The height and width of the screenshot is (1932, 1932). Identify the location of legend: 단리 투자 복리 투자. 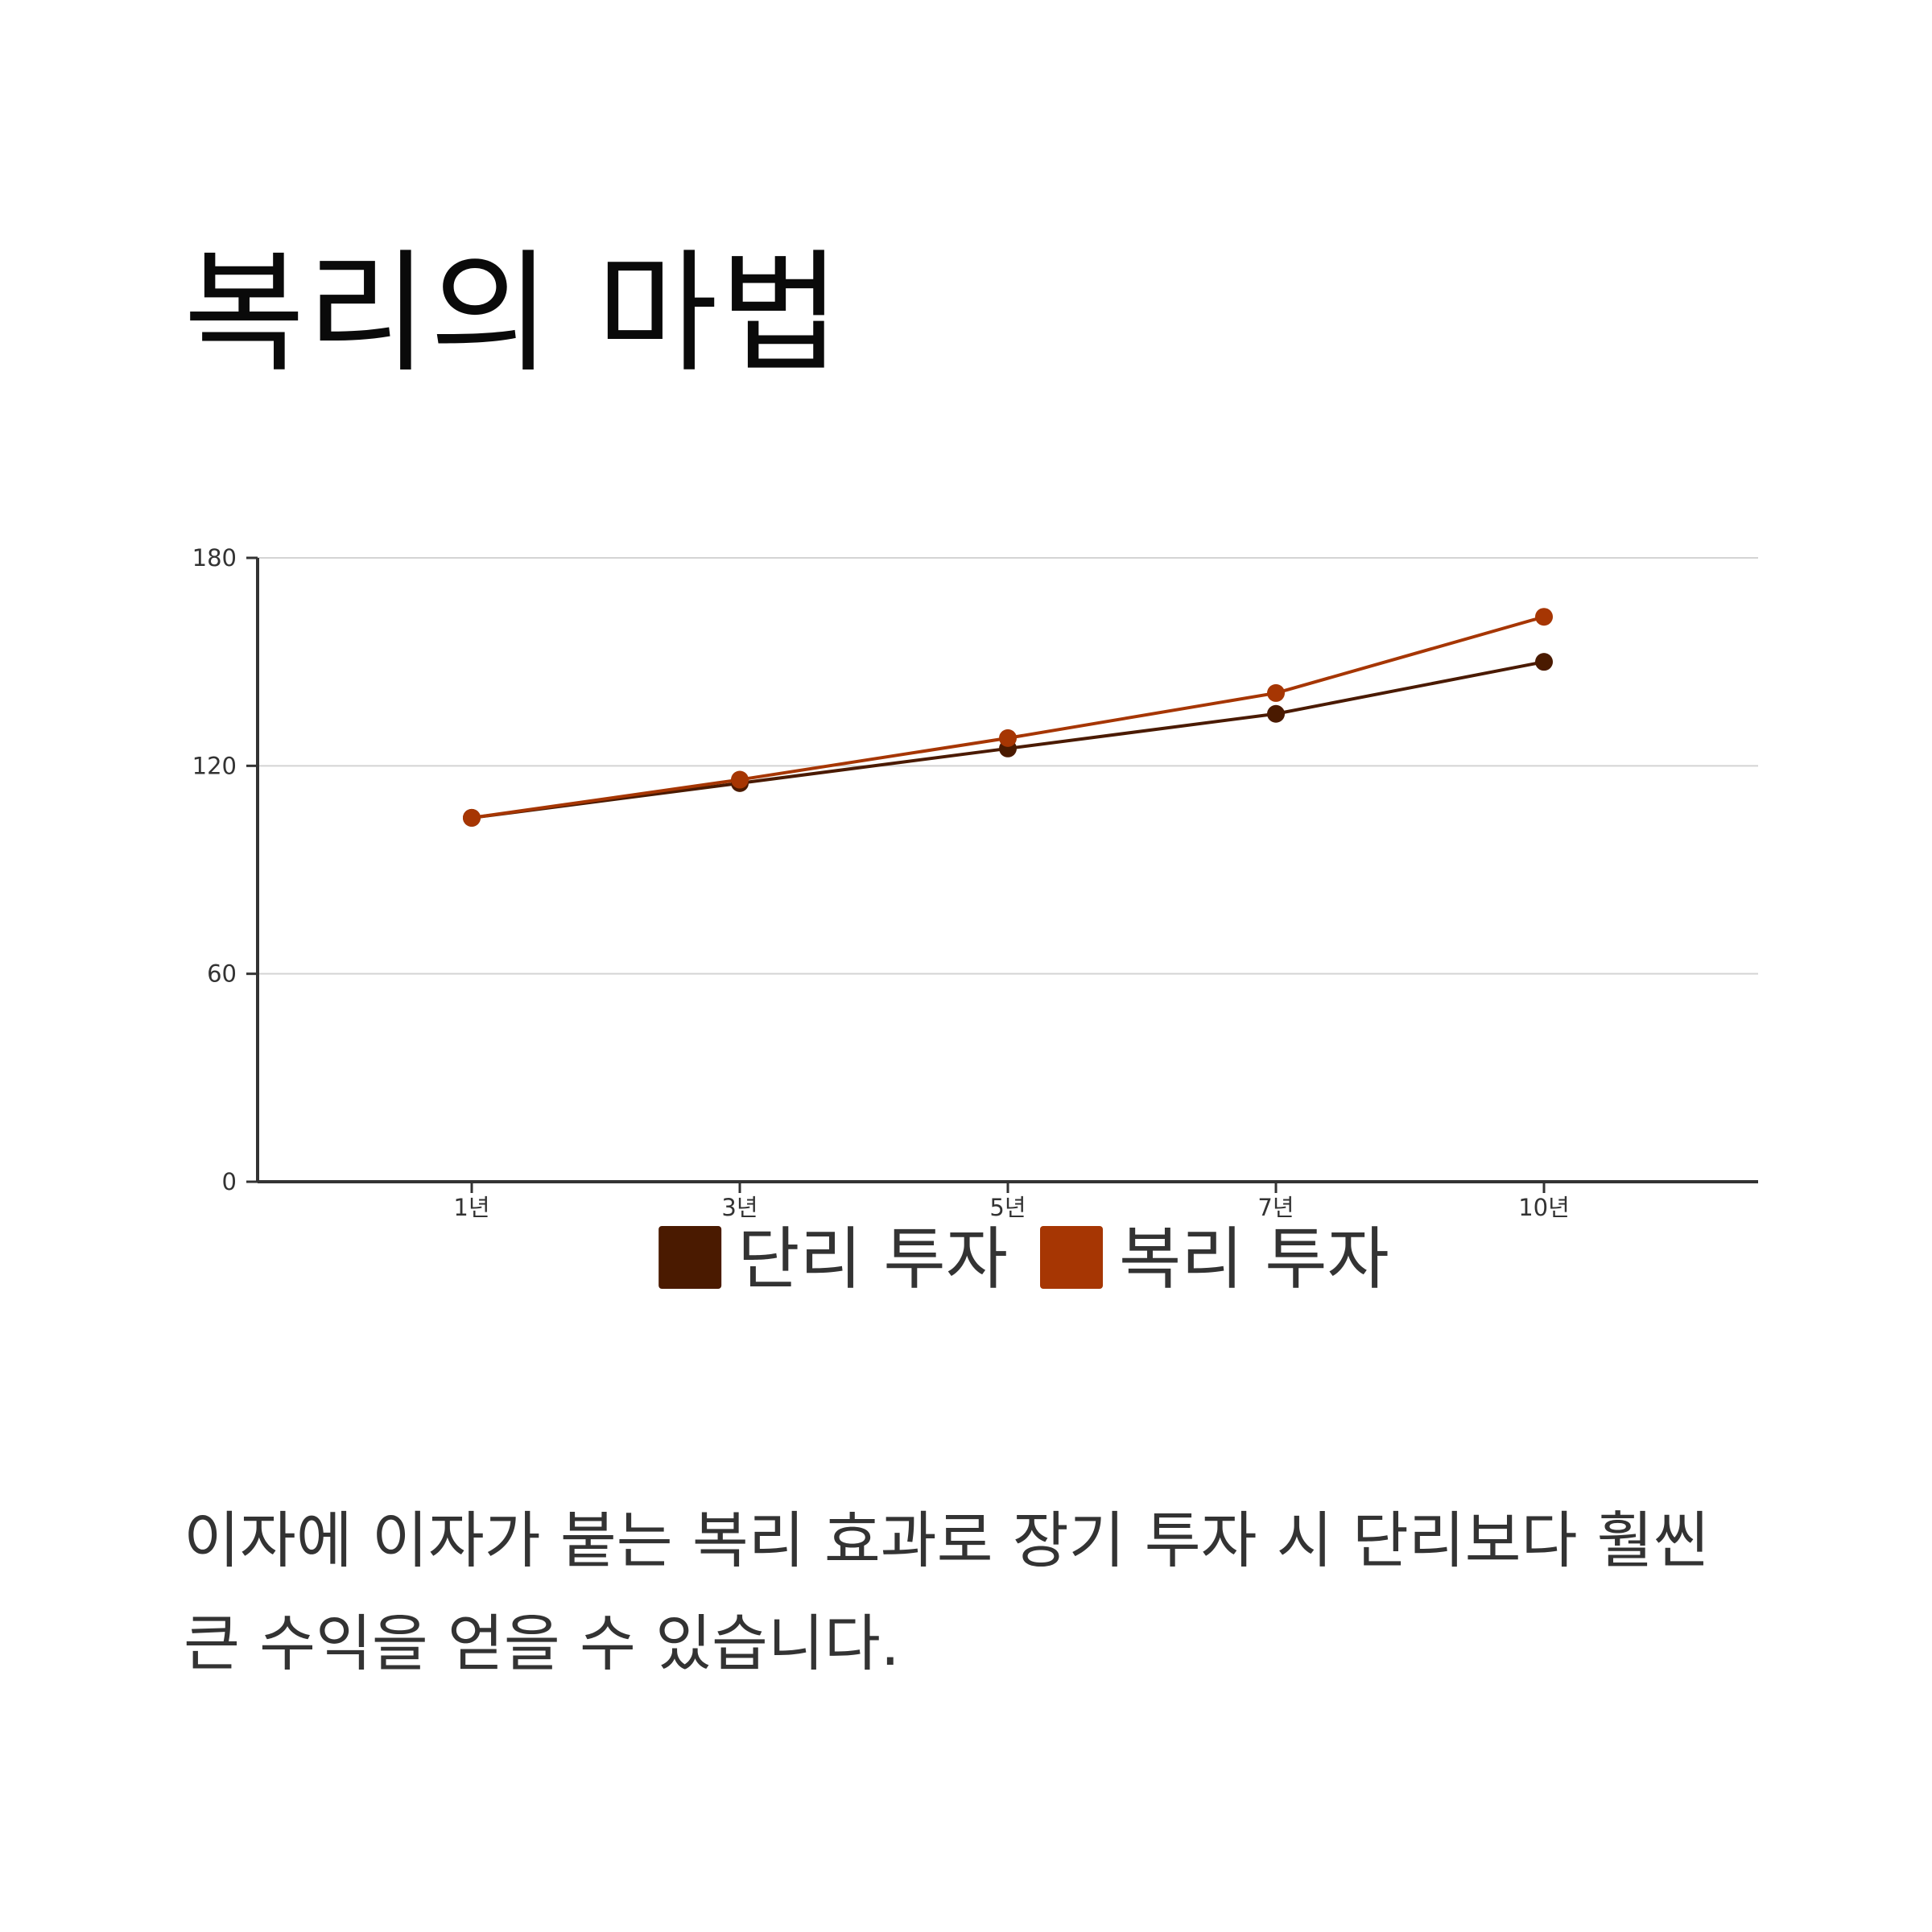
(1023, 1259).